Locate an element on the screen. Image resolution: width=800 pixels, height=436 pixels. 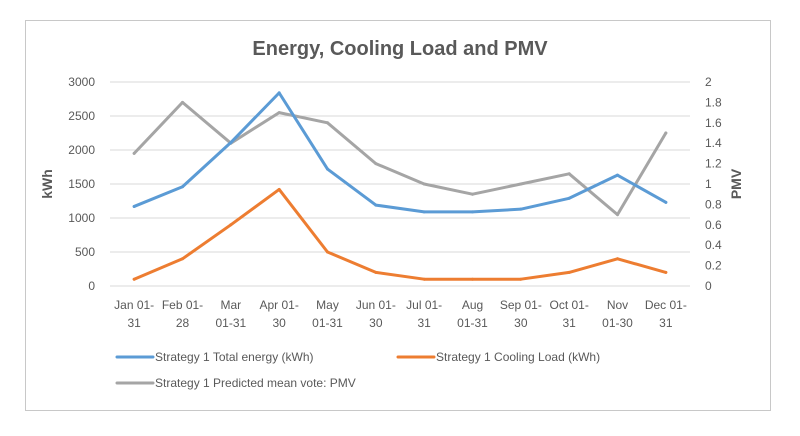
legend-label: Strategy 1 Predicted mean vote: PMV is located at coordinates (255, 383).